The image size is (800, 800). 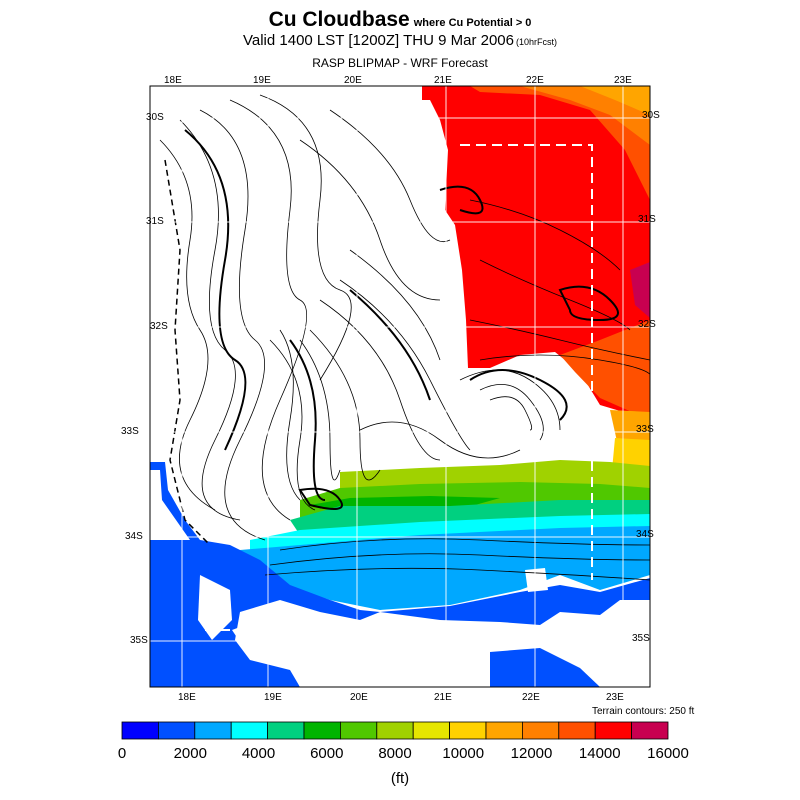 I want to click on colorbar-tick-label: 14000, so click(x=599, y=753).